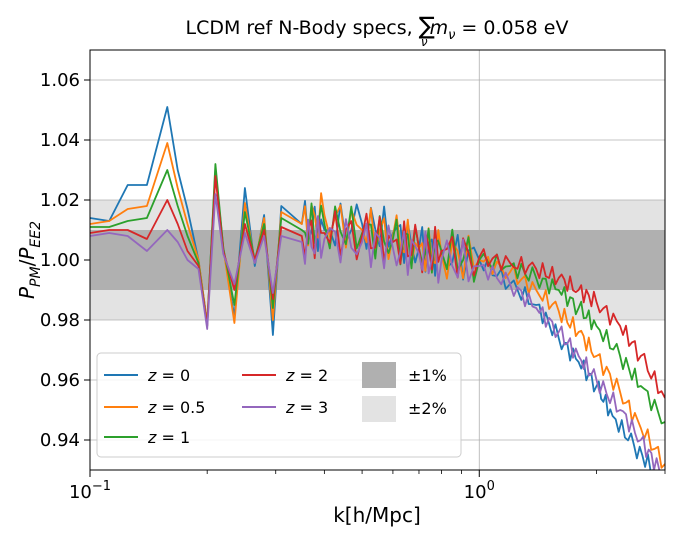  Describe the element at coordinates (306, 375) in the screenshot. I see `legend-label-z2: z = 2` at that location.